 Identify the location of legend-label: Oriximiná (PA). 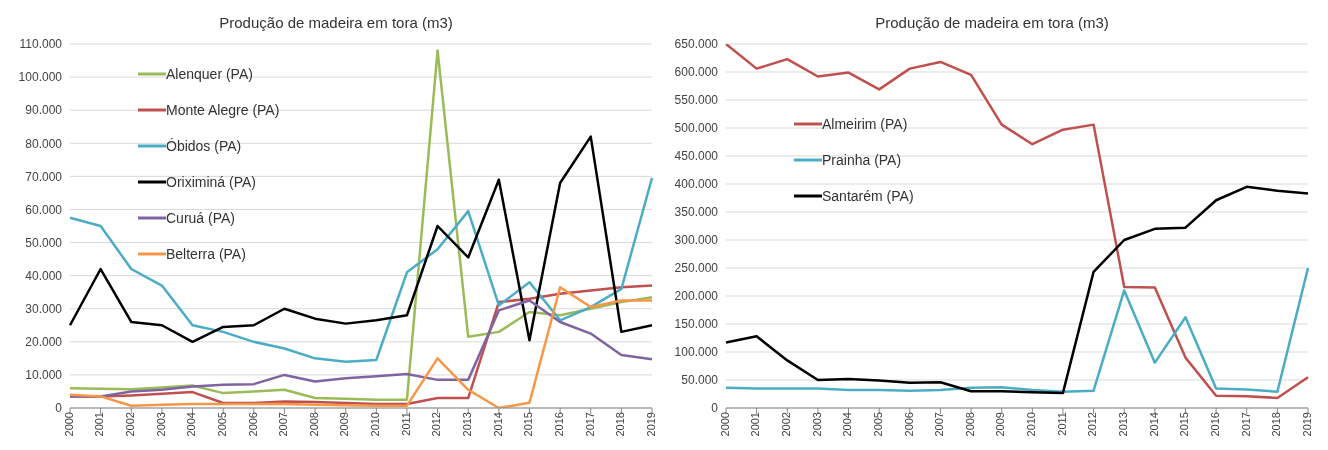
(211, 182).